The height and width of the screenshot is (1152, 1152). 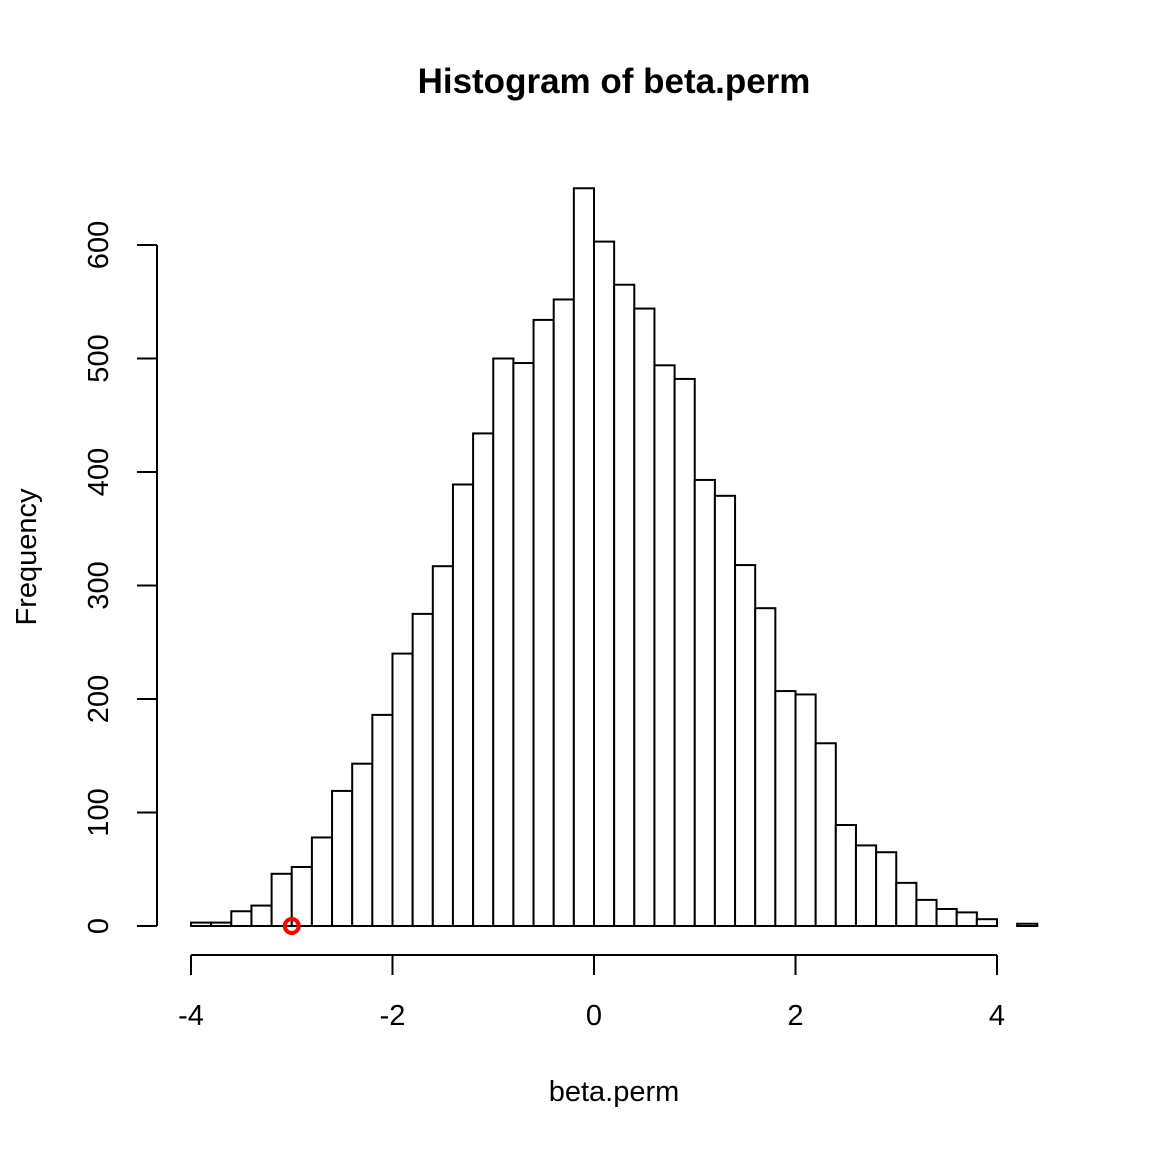 I want to click on observed-point-marker, so click(x=291, y=926).